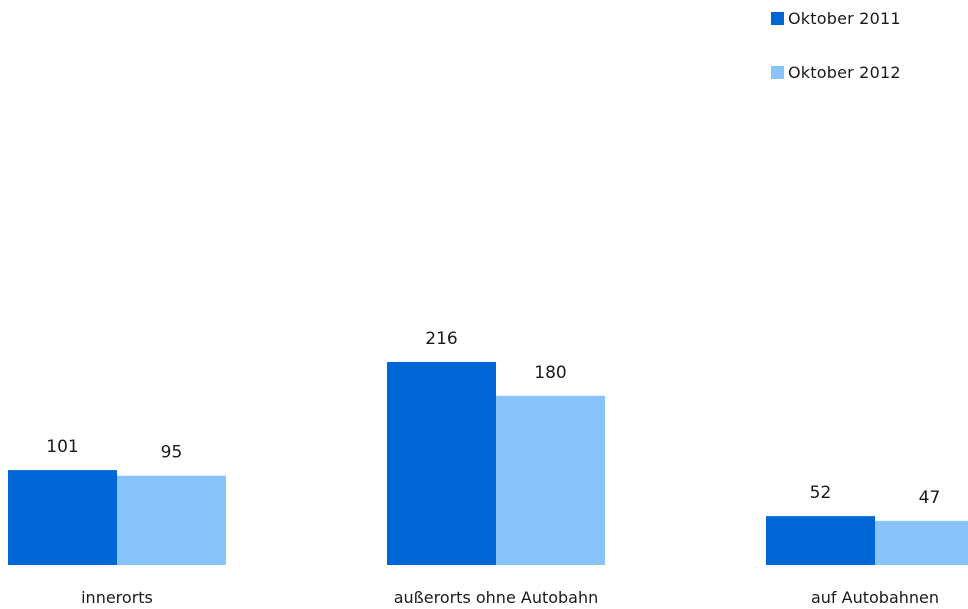 The image size is (968, 609). I want to click on legend-label-2012: Oktober 2012, so click(844, 72).